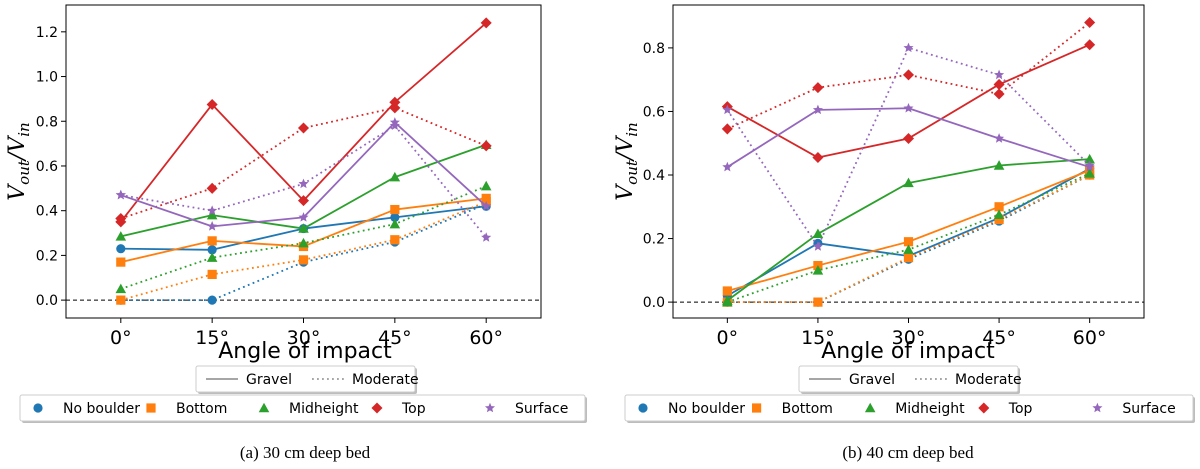 The width and height of the screenshot is (1200, 469). What do you see at coordinates (201, 409) in the screenshot?
I see `legend-label-bottom: Bottom` at bounding box center [201, 409].